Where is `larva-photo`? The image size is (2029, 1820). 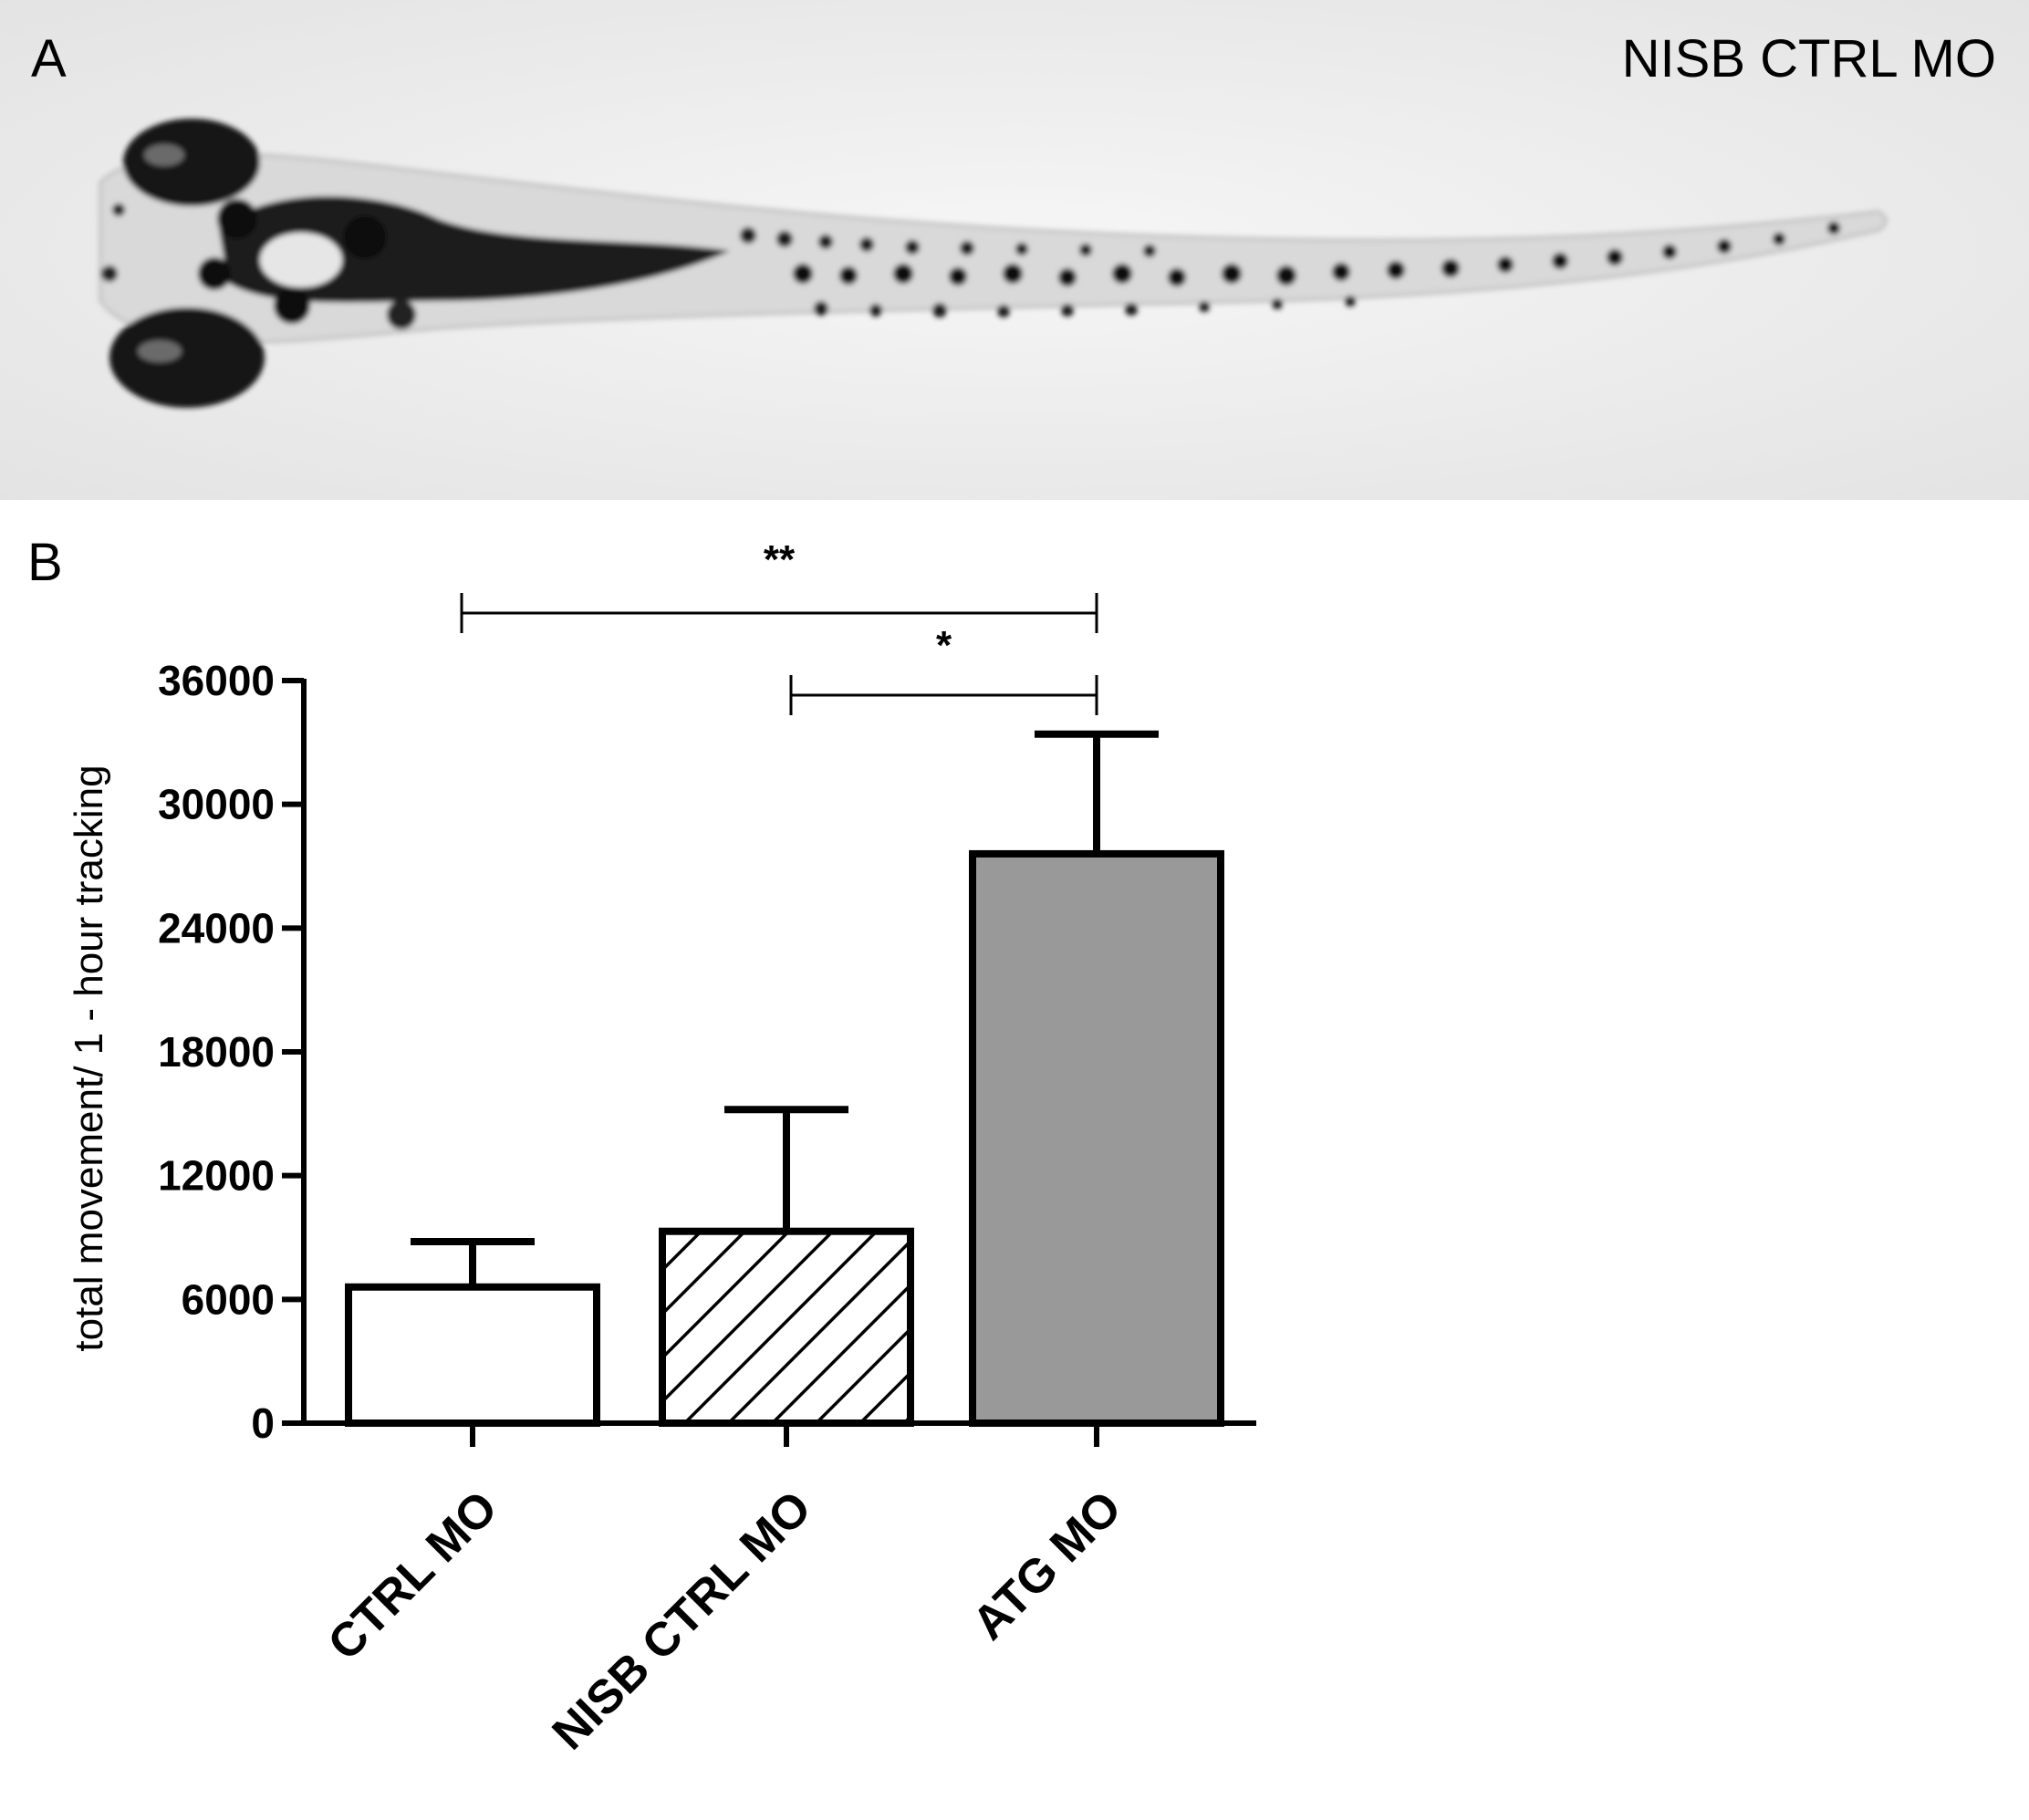
larva-photo is located at coordinates (994, 264).